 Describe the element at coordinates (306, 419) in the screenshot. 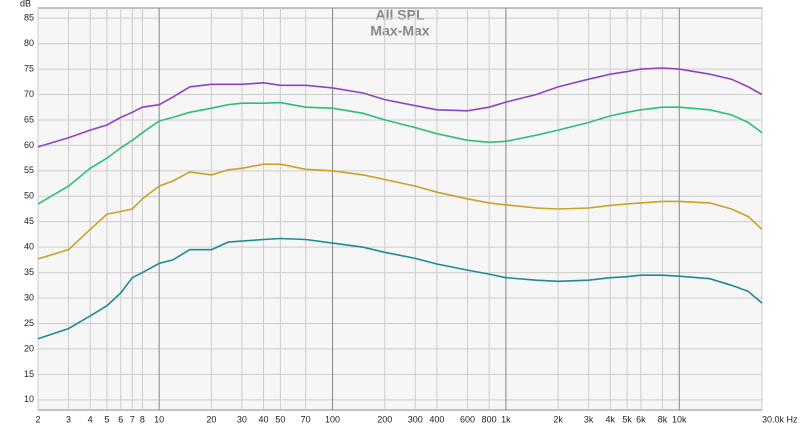

I see `x-tick-label: 70` at that location.